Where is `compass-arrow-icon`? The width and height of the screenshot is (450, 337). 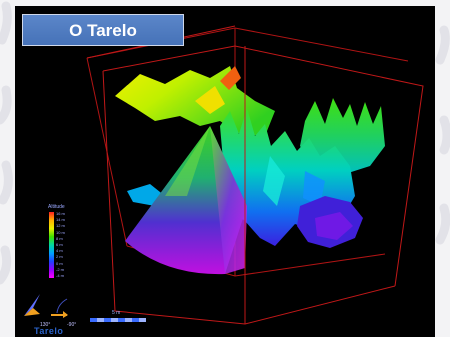 compass-arrow-icon is located at coordinates (32, 305).